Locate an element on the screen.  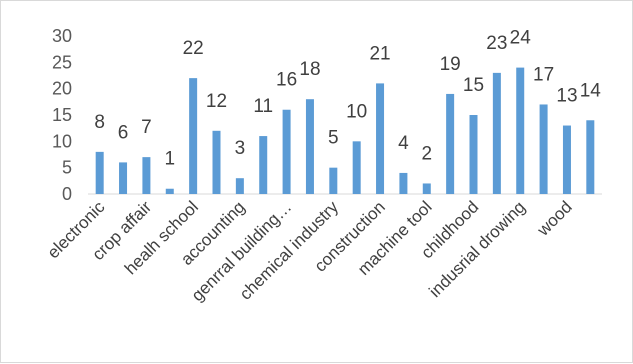
data-label: 4 is located at coordinates (403, 143).